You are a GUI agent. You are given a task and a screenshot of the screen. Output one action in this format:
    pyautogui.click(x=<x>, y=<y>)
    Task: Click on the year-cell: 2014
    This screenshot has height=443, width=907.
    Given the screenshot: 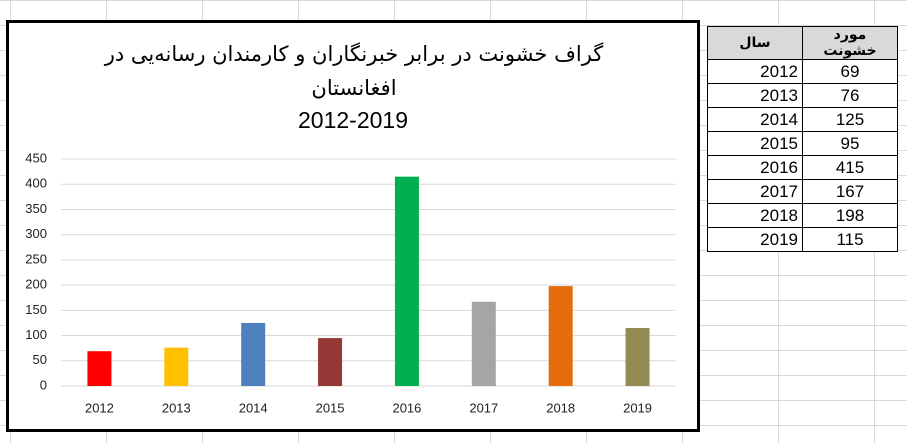 What is the action you would take?
    pyautogui.click(x=755, y=119)
    